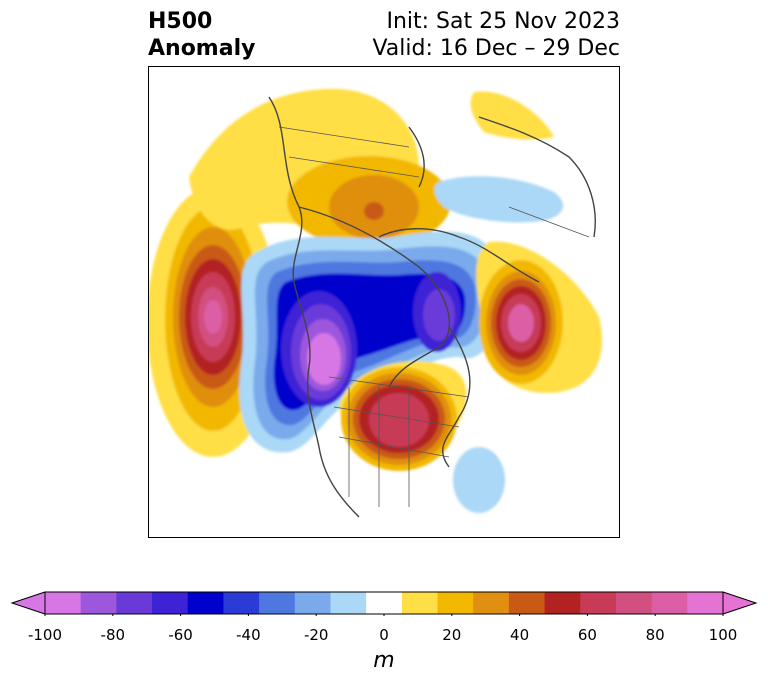  What do you see at coordinates (399, 420) in the screenshot?
I see `ridge-south-band` at bounding box center [399, 420].